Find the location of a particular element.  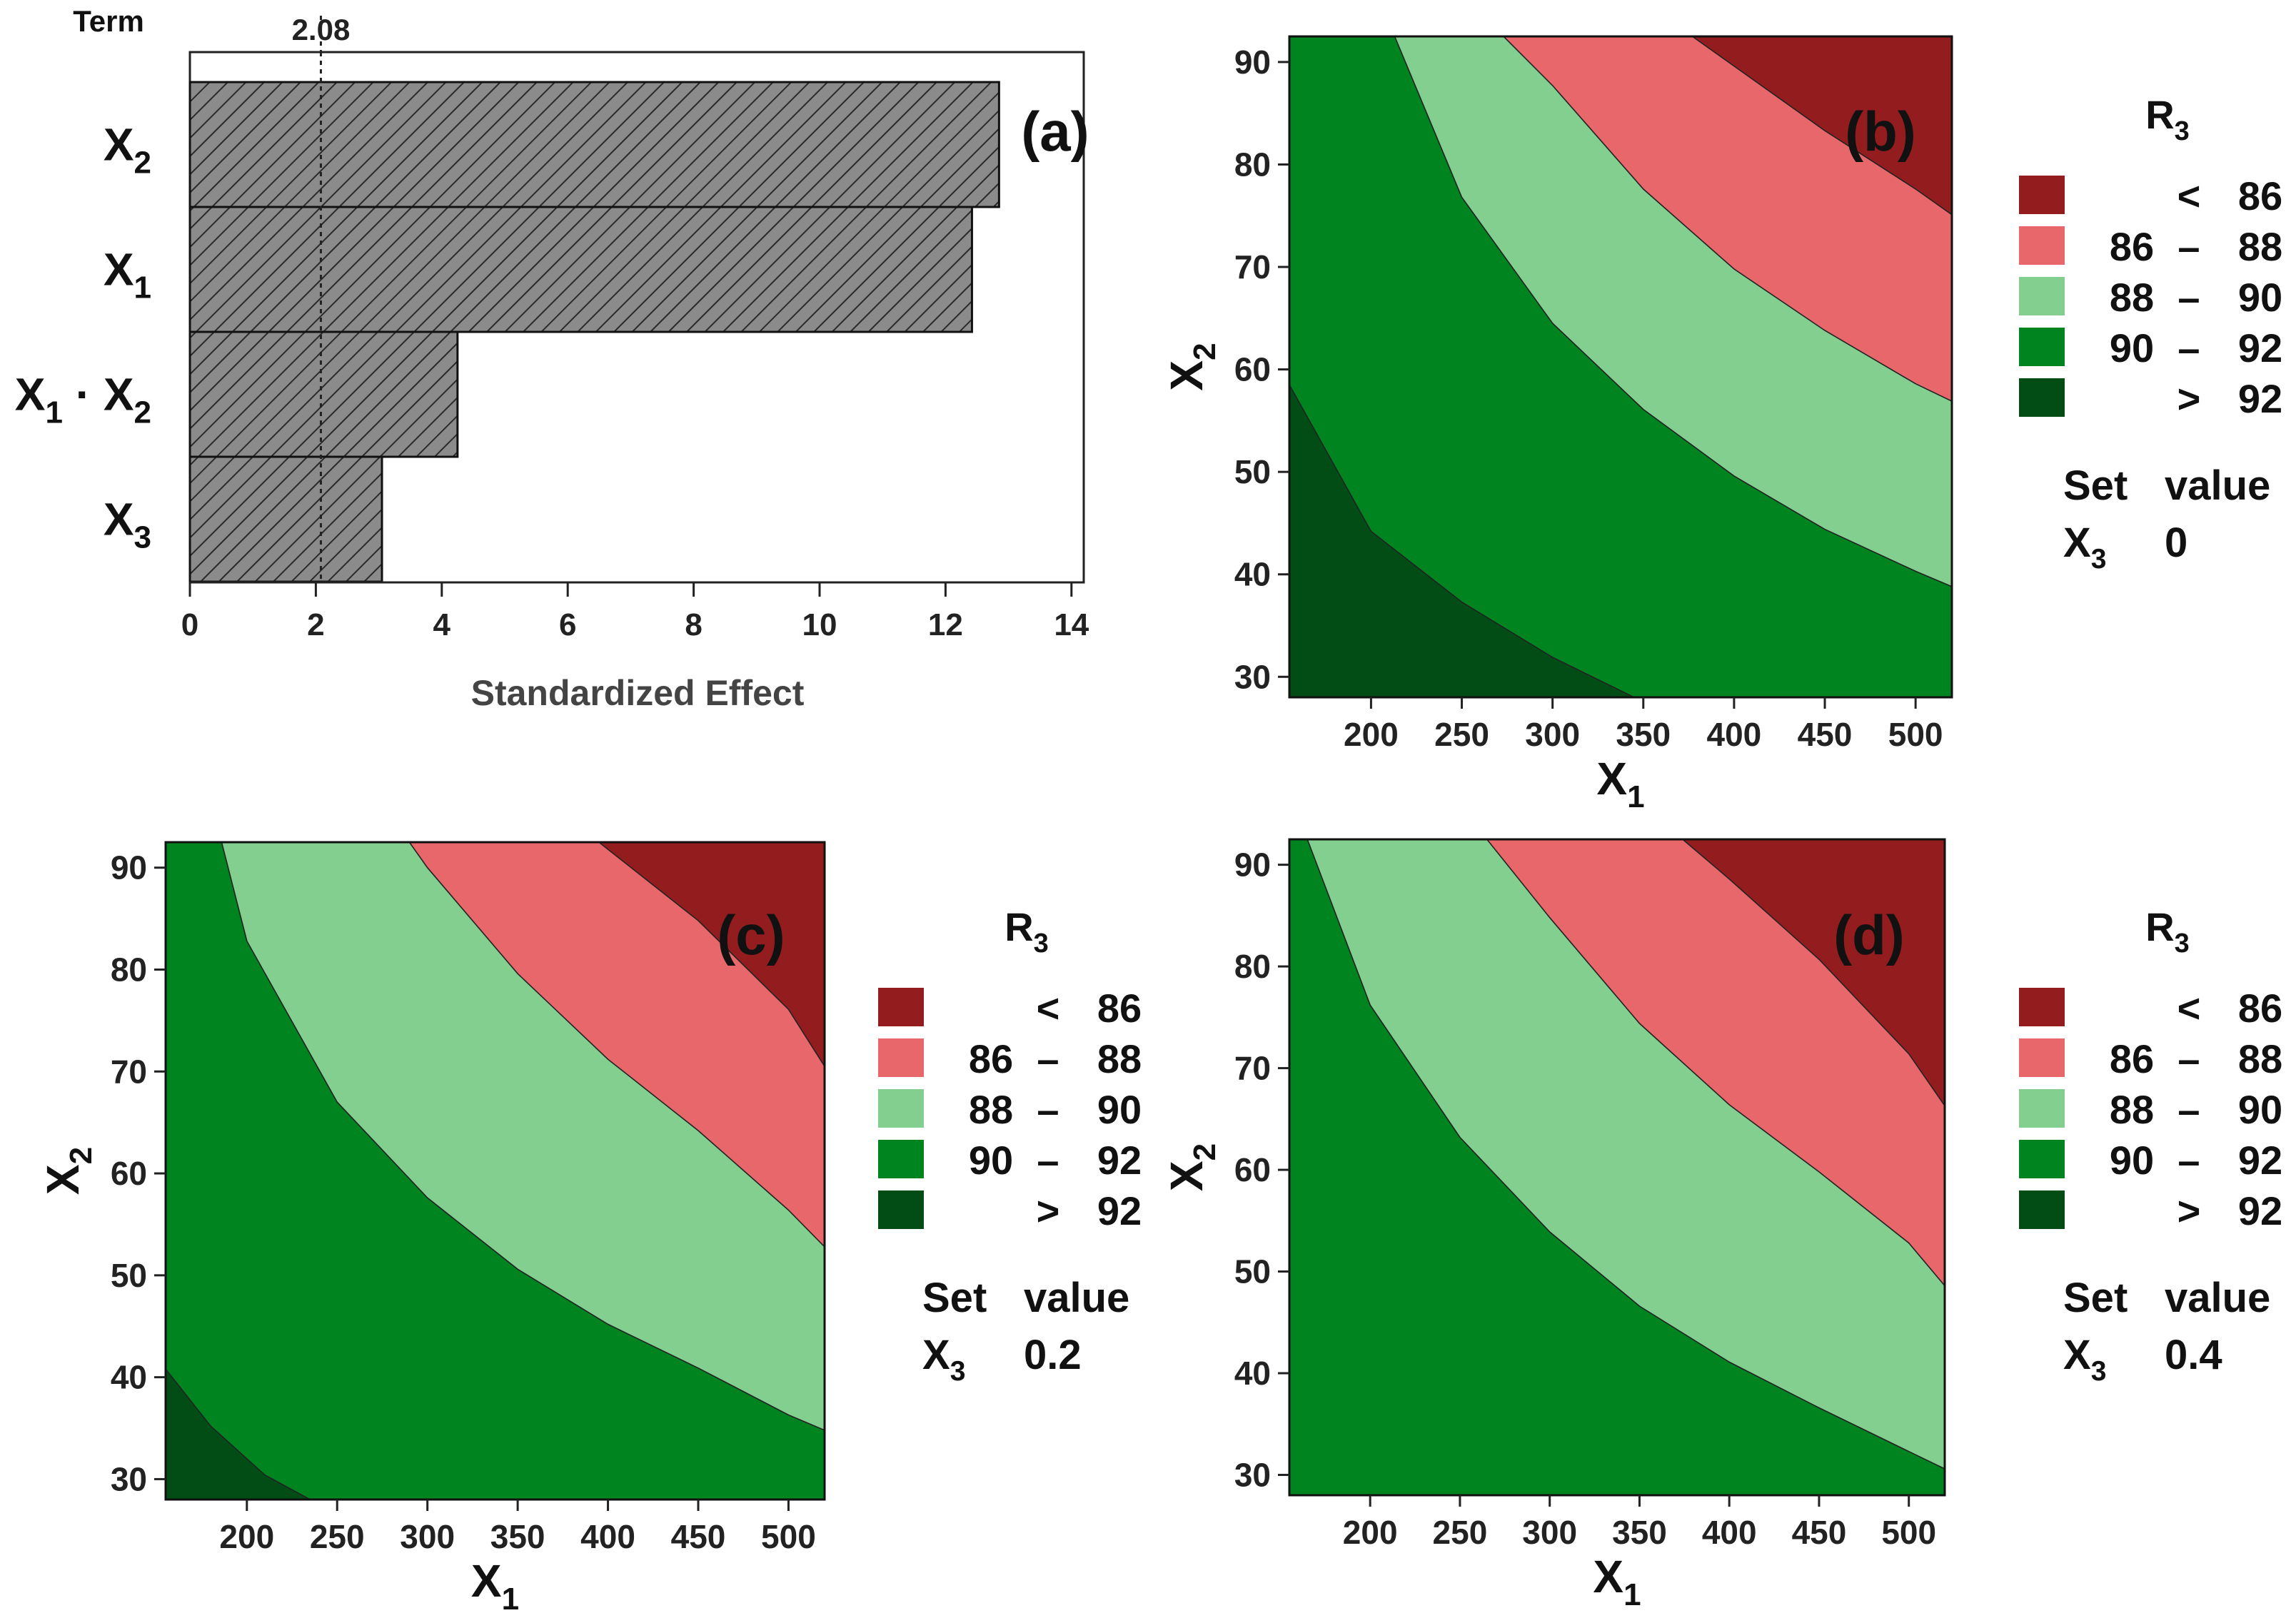

legend-entry-1: 86–88 is located at coordinates (2150, 246).